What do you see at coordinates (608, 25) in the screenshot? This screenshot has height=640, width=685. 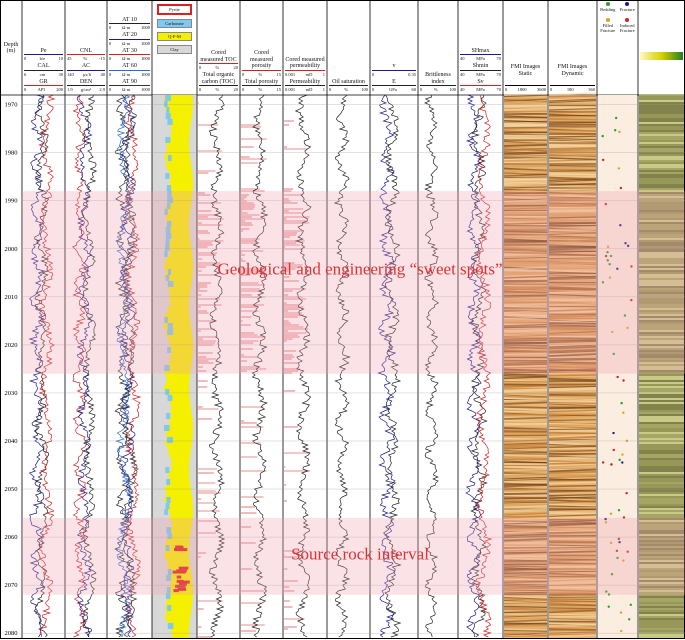 I see `fracture-legend-item: Filled Fracture` at bounding box center [608, 25].